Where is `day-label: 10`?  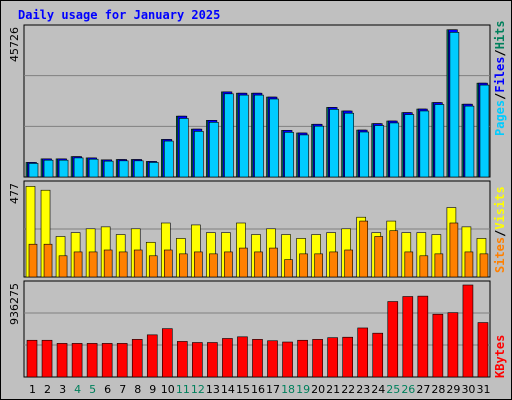
day-label: 10 is located at coordinates (168, 389).